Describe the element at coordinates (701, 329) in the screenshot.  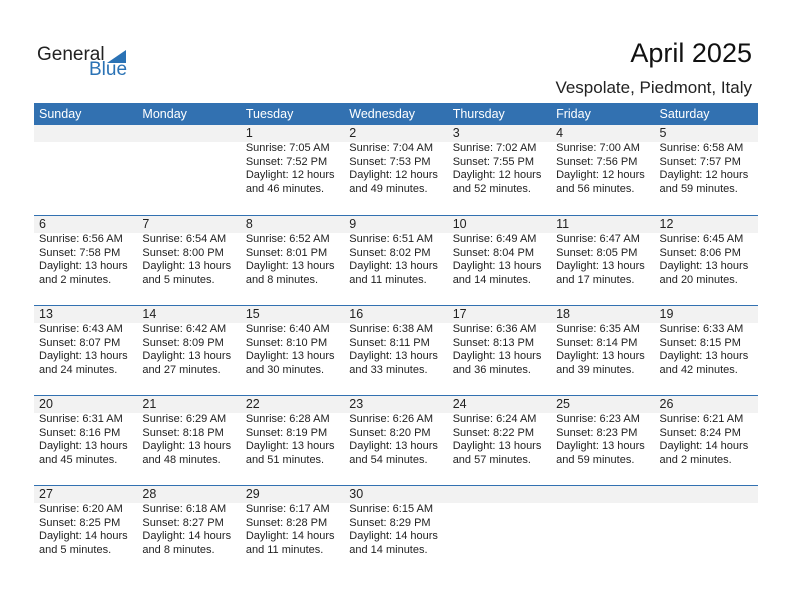
I see `sunrise-text: Sunrise: 6:33 AM` at that location.